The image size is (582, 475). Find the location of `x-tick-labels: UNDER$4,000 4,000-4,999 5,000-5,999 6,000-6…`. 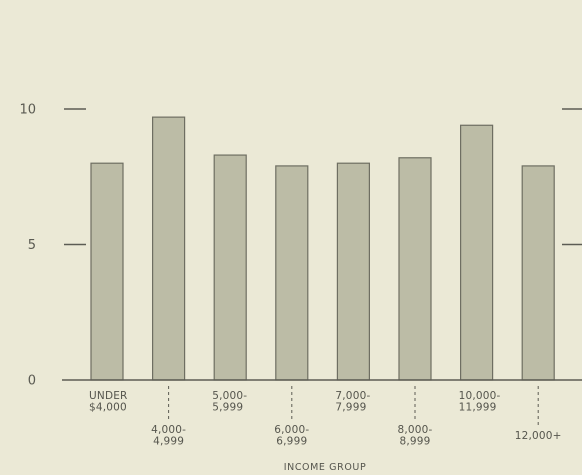

x-tick-labels: UNDER$4,000 4,000-4,999 5,000-5,999 6,000-6… is located at coordinates (325, 417).